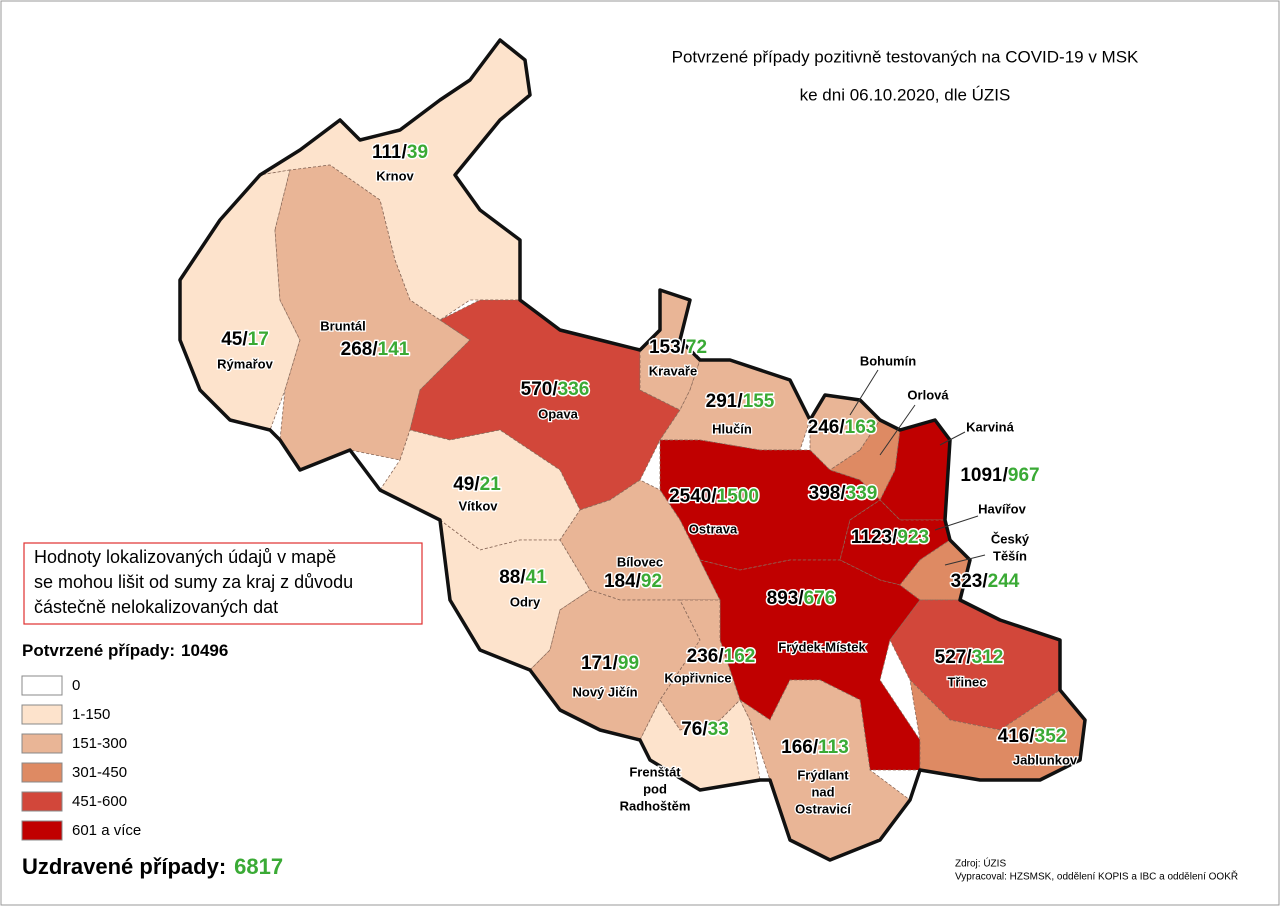  What do you see at coordinates (204, 650) in the screenshot?
I see `legend-total: 10496` at bounding box center [204, 650].